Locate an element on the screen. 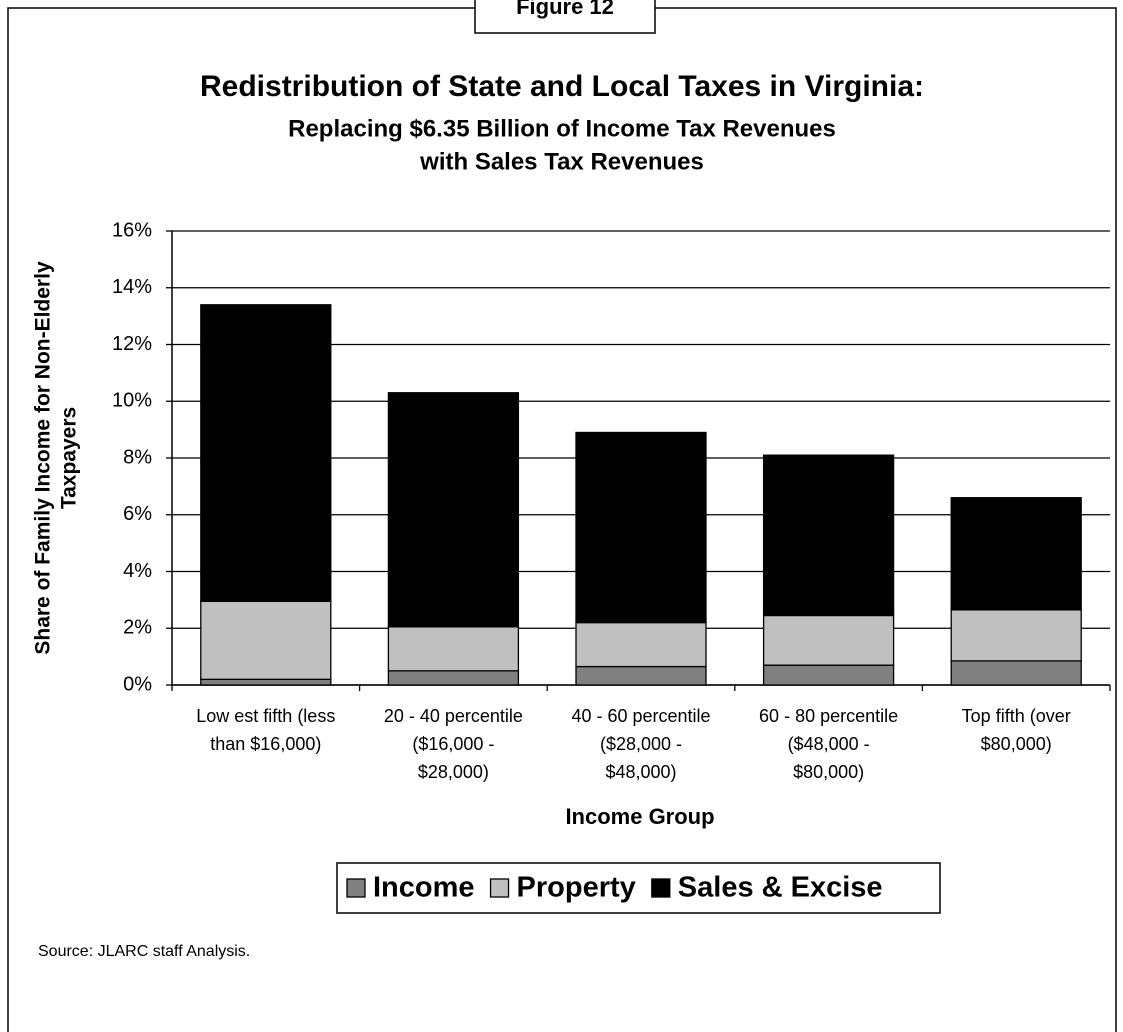 The height and width of the screenshot is (1032, 1123). x-tick-label: Low est fifth (less is located at coordinates (265, 716).